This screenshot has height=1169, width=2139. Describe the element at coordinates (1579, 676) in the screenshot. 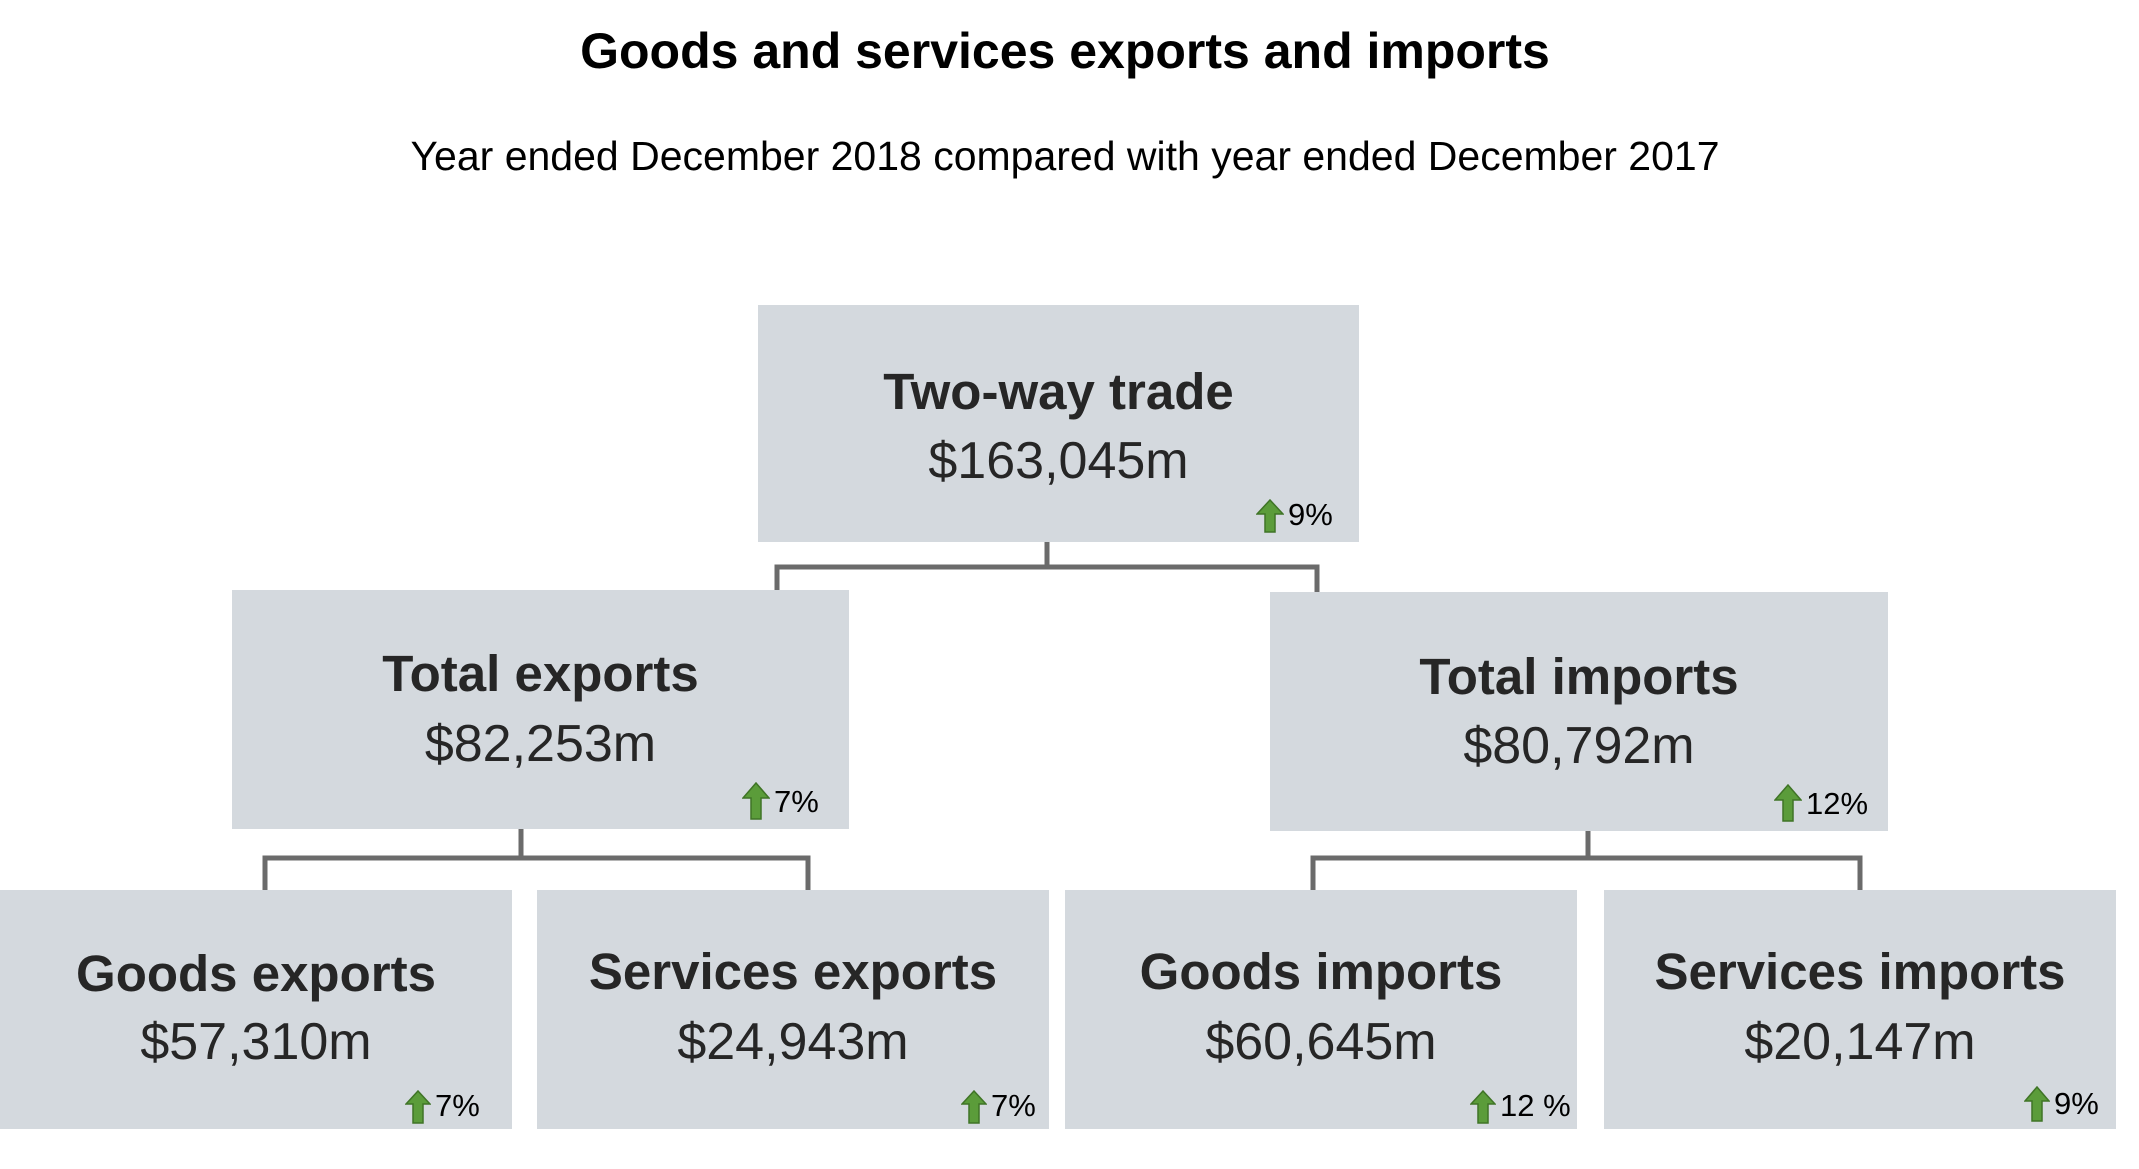

I see `node-label: Total imports` at that location.